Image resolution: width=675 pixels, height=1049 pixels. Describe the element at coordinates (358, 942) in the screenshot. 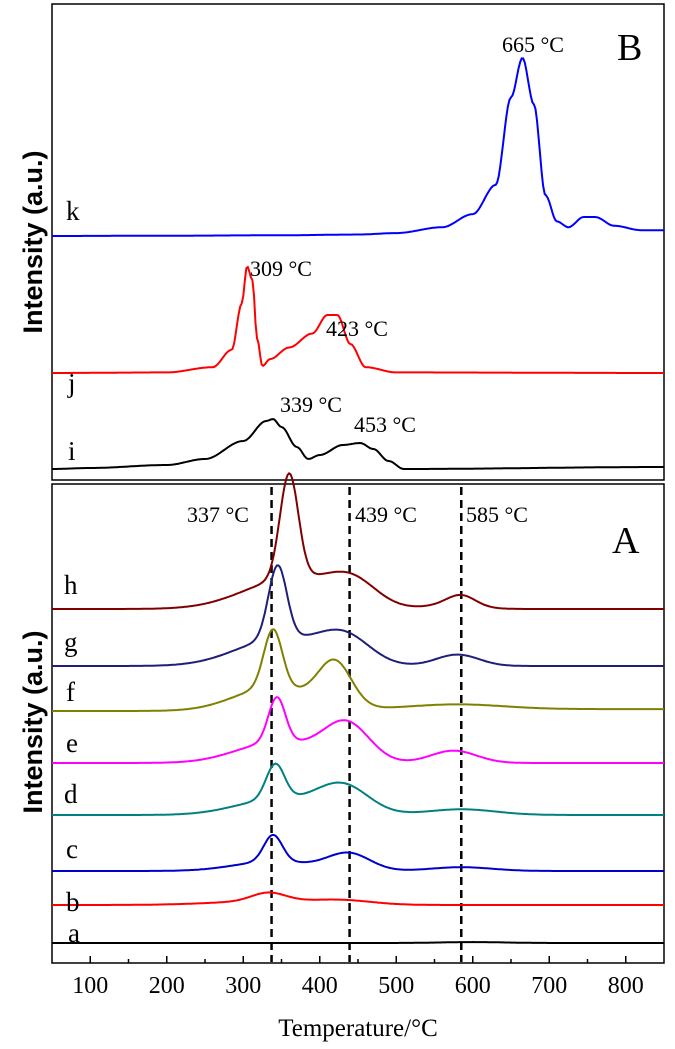

I see `series-line-a` at that location.